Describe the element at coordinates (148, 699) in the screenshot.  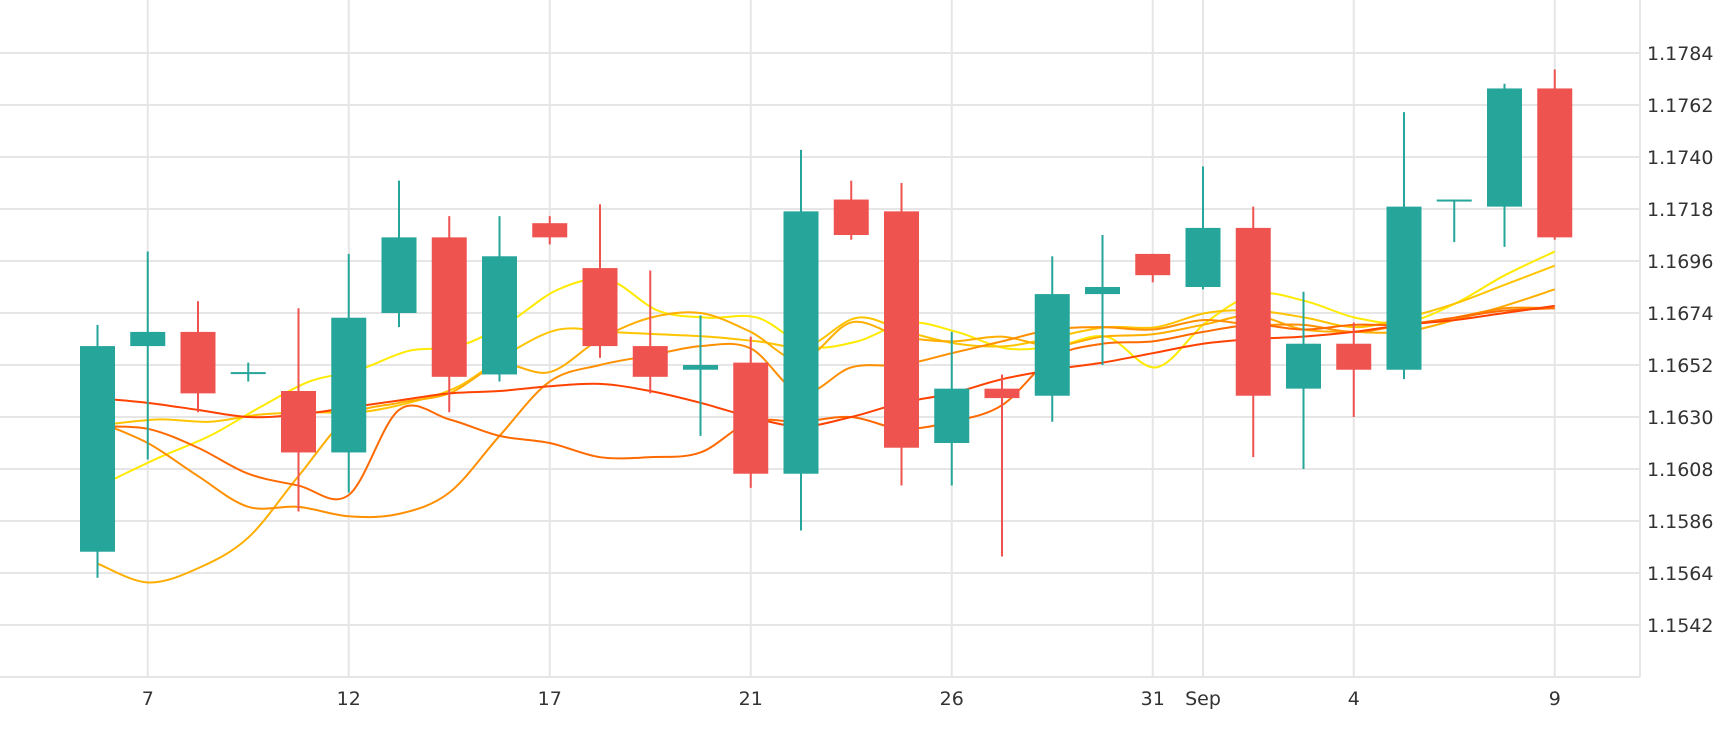
I see `x-tick-label: 7` at that location.